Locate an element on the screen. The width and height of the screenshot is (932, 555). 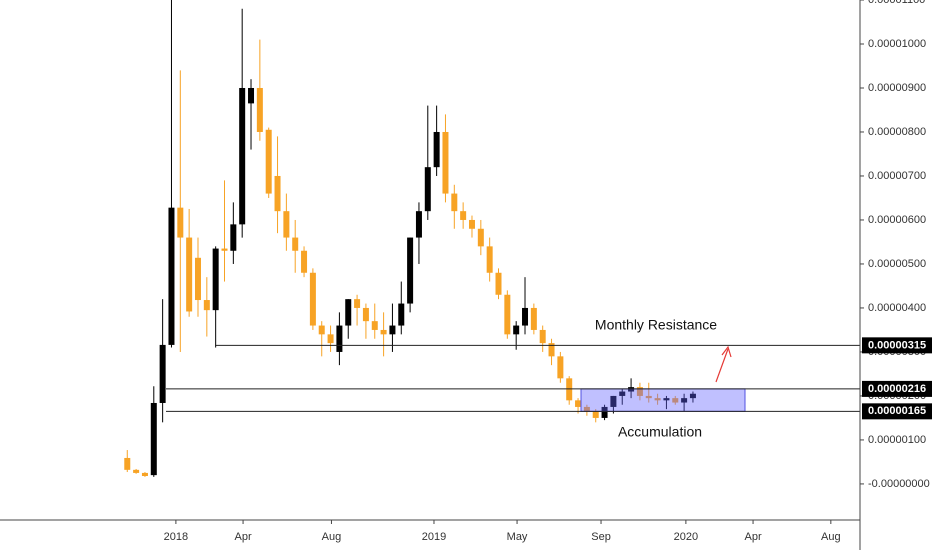
price-badge-label: 0.00000165 is located at coordinates (897, 411).